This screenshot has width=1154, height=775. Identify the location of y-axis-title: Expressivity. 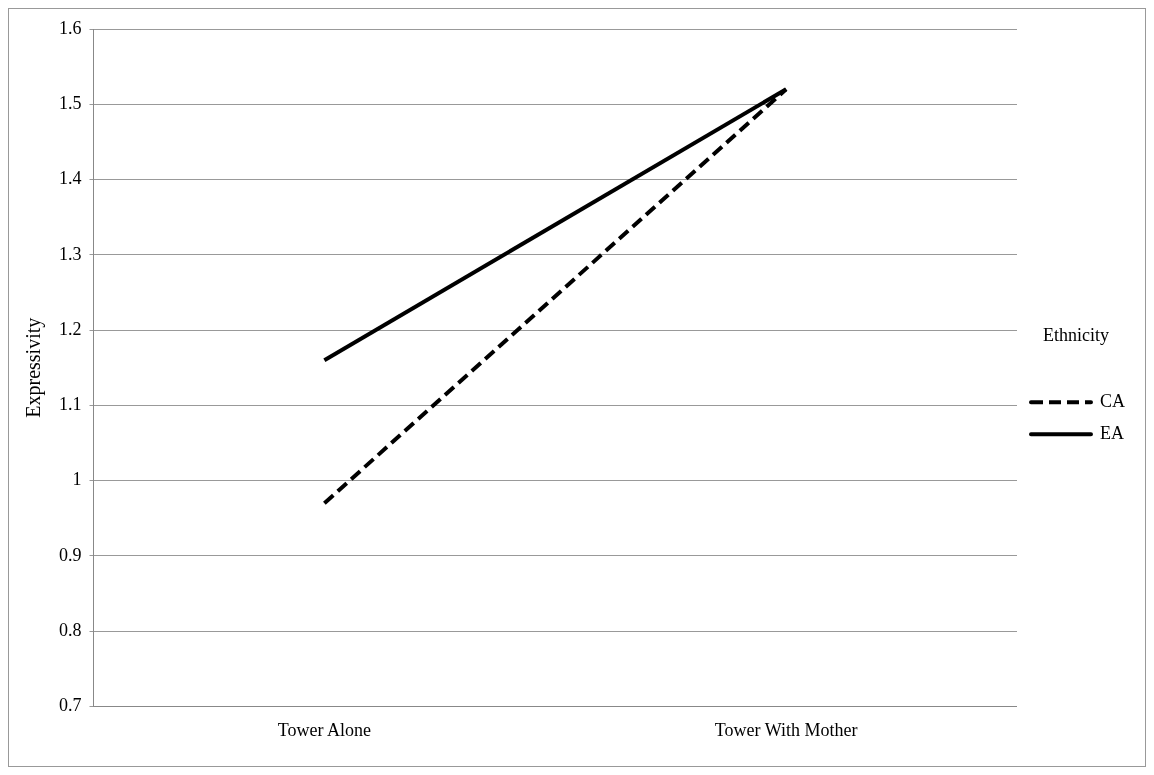
(34, 367).